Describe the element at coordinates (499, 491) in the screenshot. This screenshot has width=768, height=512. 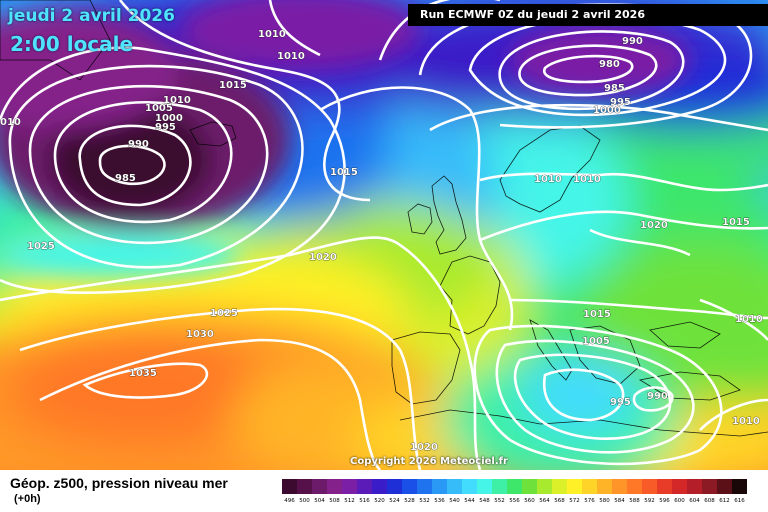
I see `scale-swatch: 552` at that location.